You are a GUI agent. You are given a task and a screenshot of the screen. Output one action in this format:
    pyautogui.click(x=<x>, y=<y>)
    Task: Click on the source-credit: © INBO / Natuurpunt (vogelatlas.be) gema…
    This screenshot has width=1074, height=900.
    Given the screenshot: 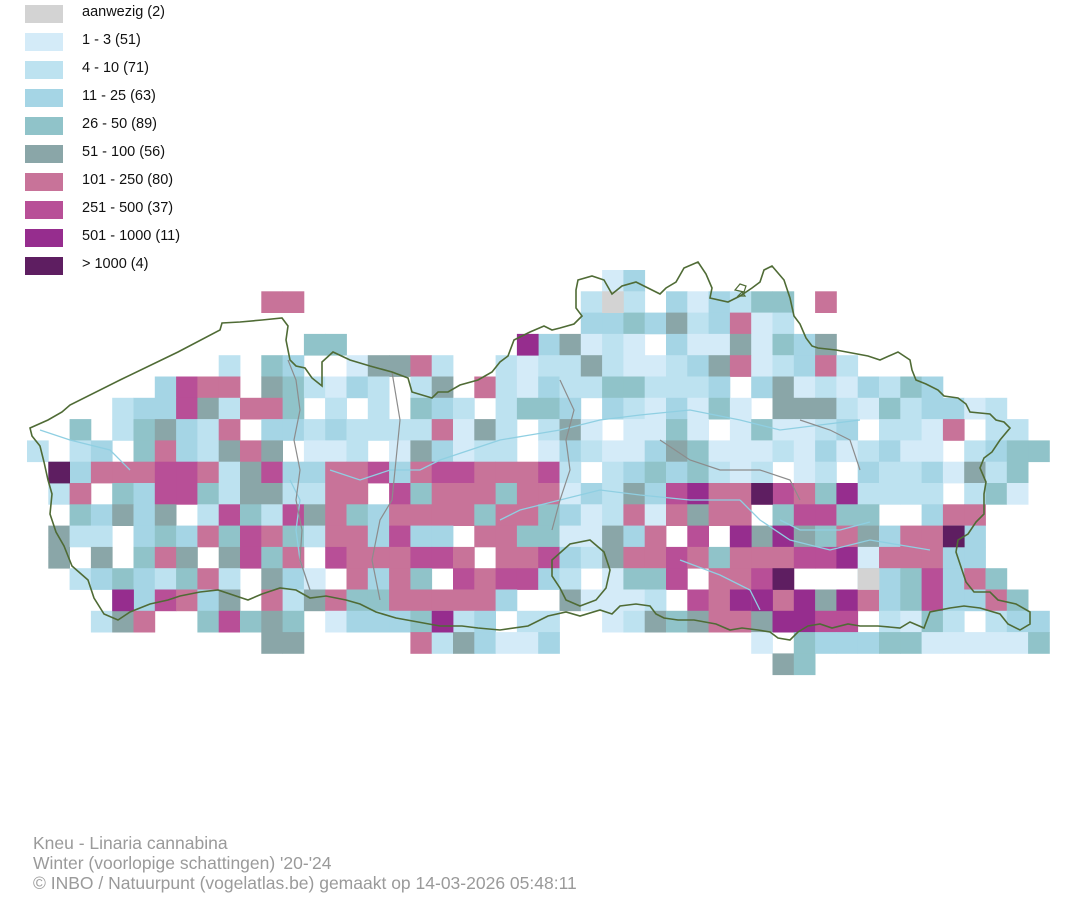 What is the action you would take?
    pyautogui.click(x=305, y=883)
    